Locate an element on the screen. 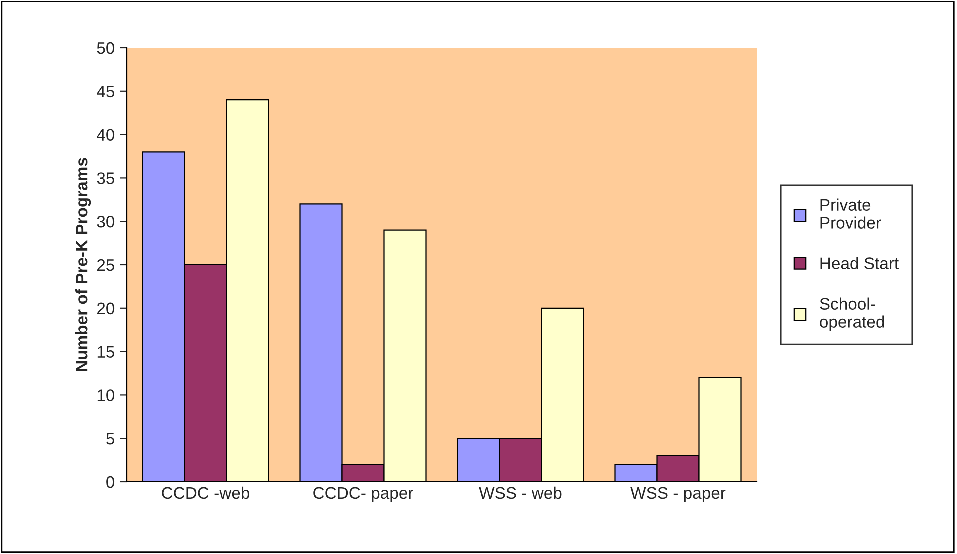  y-tick-label: 30 is located at coordinates (106, 222).